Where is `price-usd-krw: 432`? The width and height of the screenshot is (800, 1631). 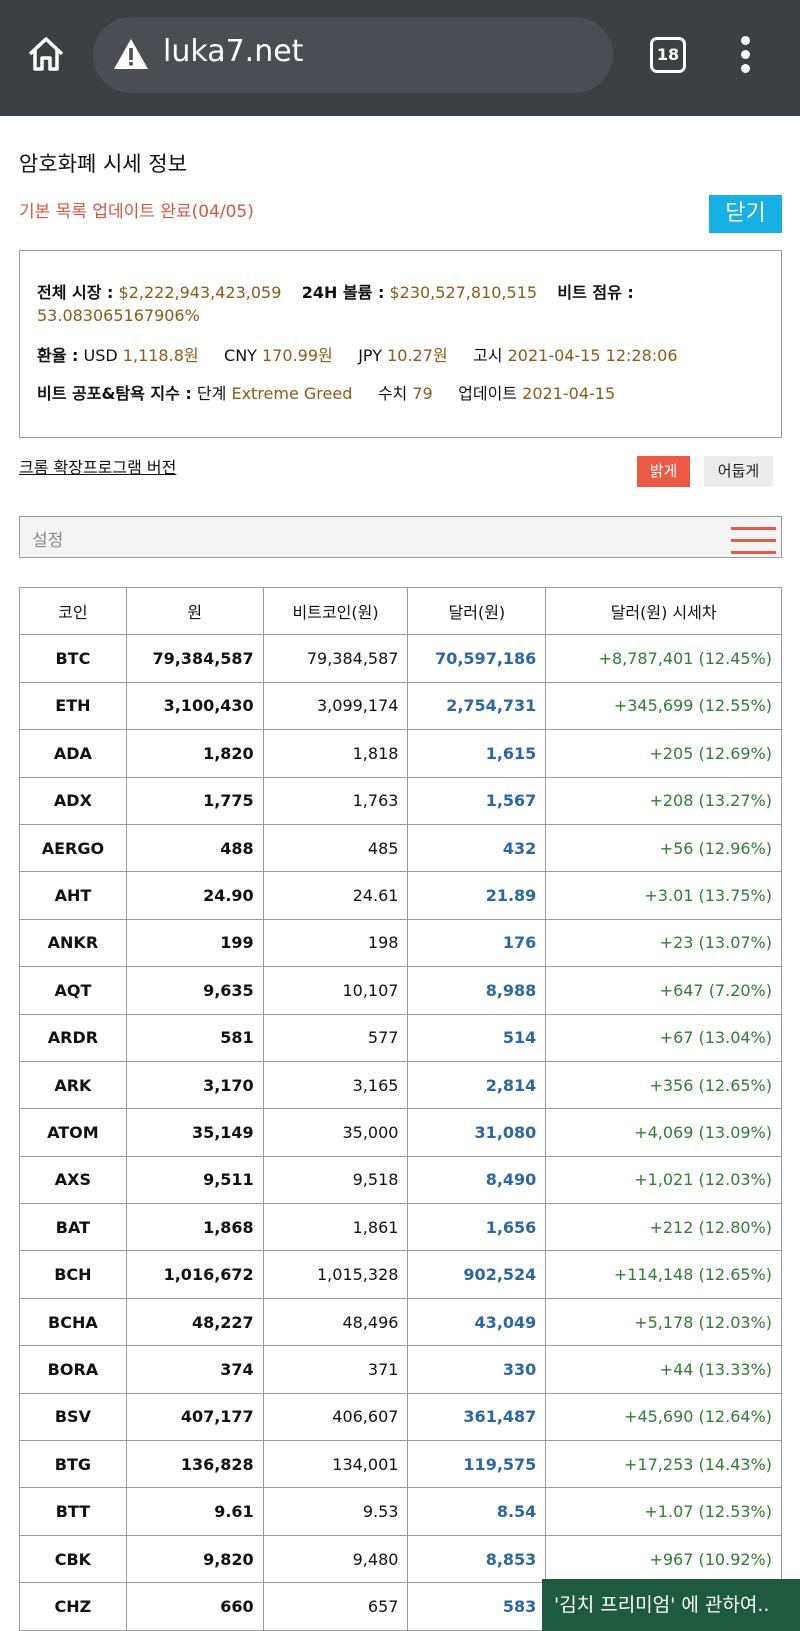 price-usd-krw: 432 is located at coordinates (477, 848).